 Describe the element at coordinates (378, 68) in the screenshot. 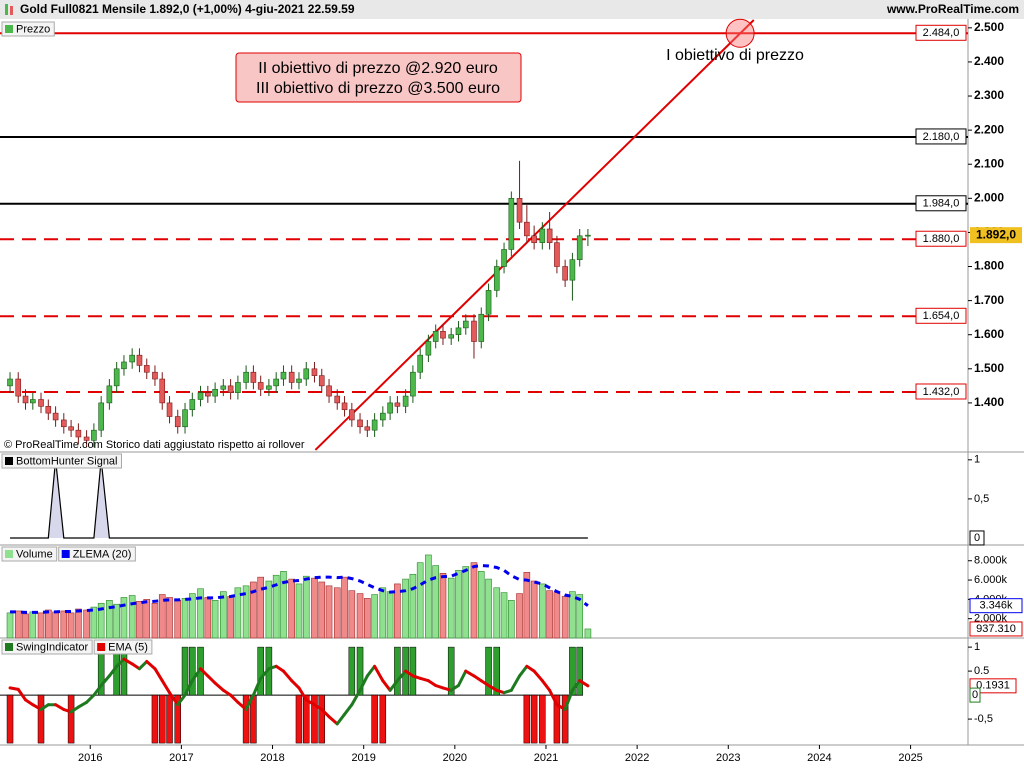

I see `note-line: II obiettivo di prezzo @2.920 euro` at that location.